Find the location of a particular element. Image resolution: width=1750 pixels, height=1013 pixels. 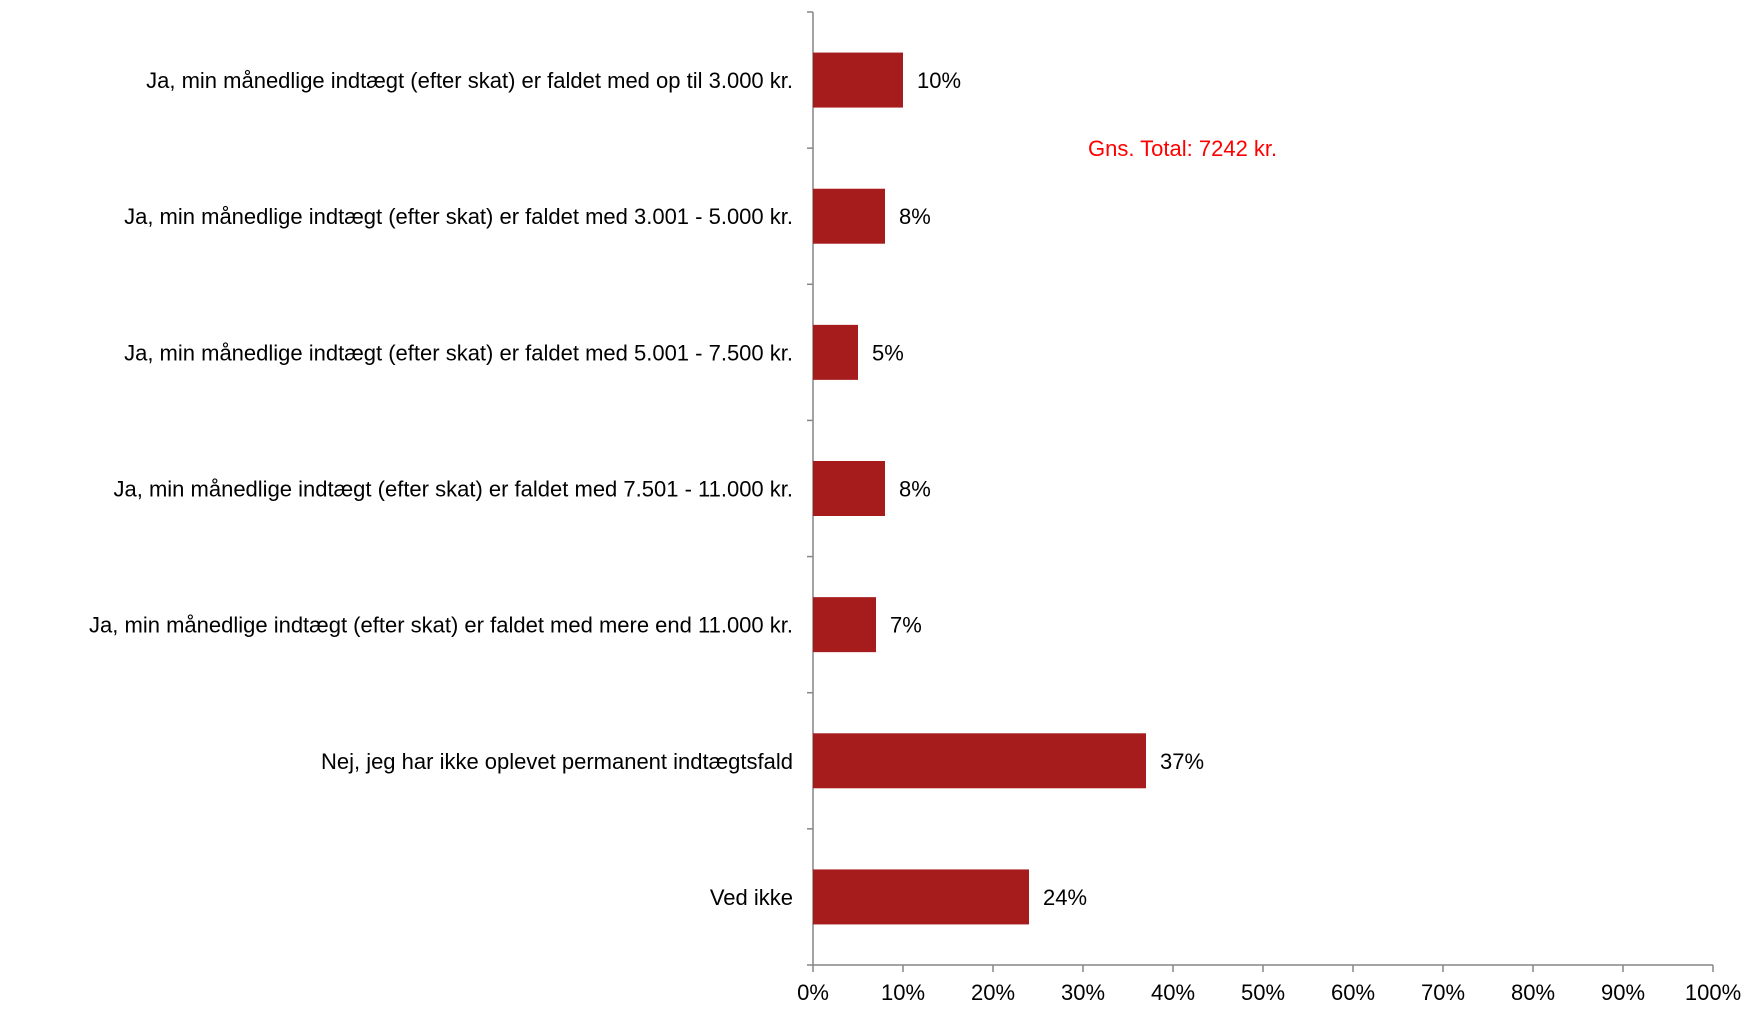

value-axis-tick-label: 90% is located at coordinates (1623, 992).